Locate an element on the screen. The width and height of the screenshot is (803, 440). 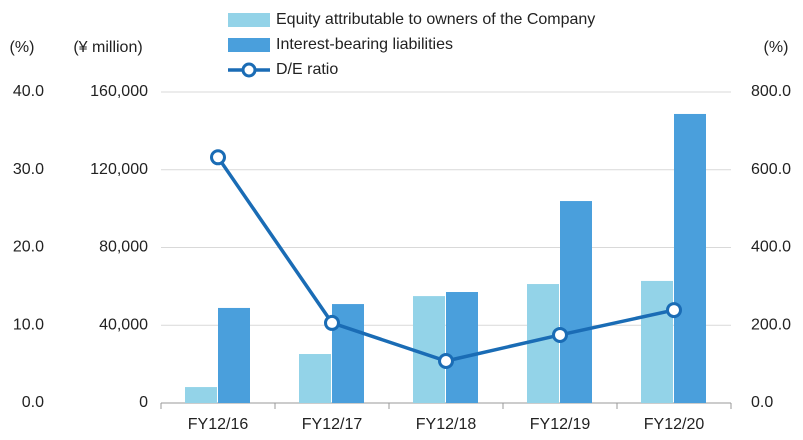
y-axis-label: (¥ million) is located at coordinates (107, 47).